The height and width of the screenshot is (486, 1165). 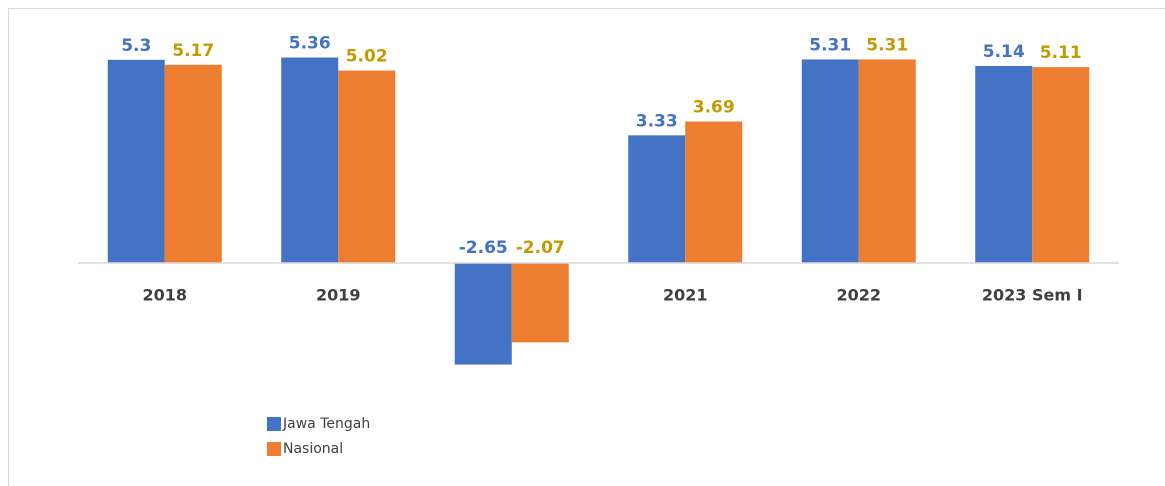 I want to click on data-label: 3.33, so click(x=657, y=121).